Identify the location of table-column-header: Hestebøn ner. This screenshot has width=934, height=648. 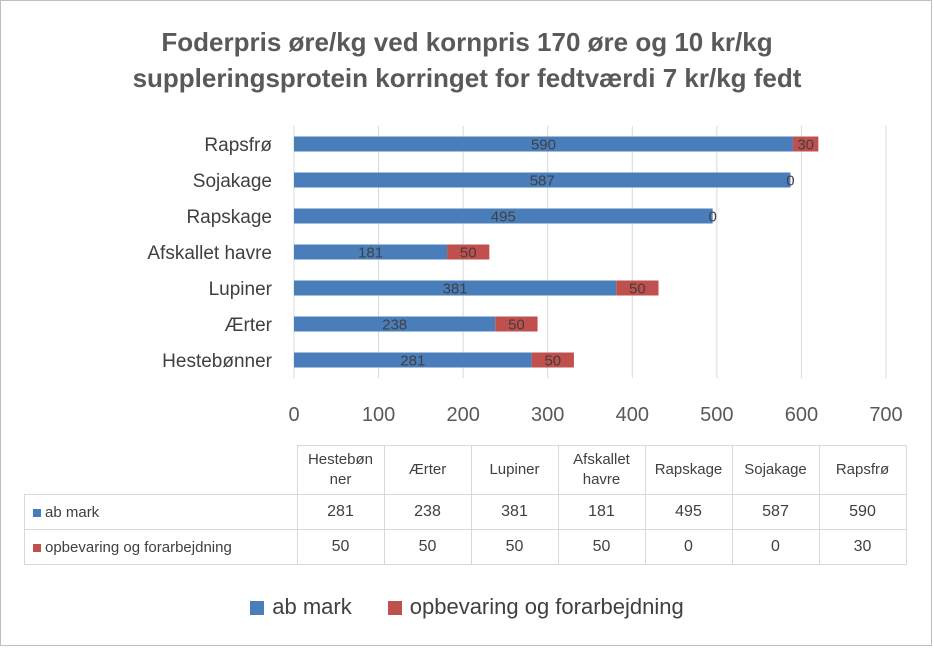
(340, 470).